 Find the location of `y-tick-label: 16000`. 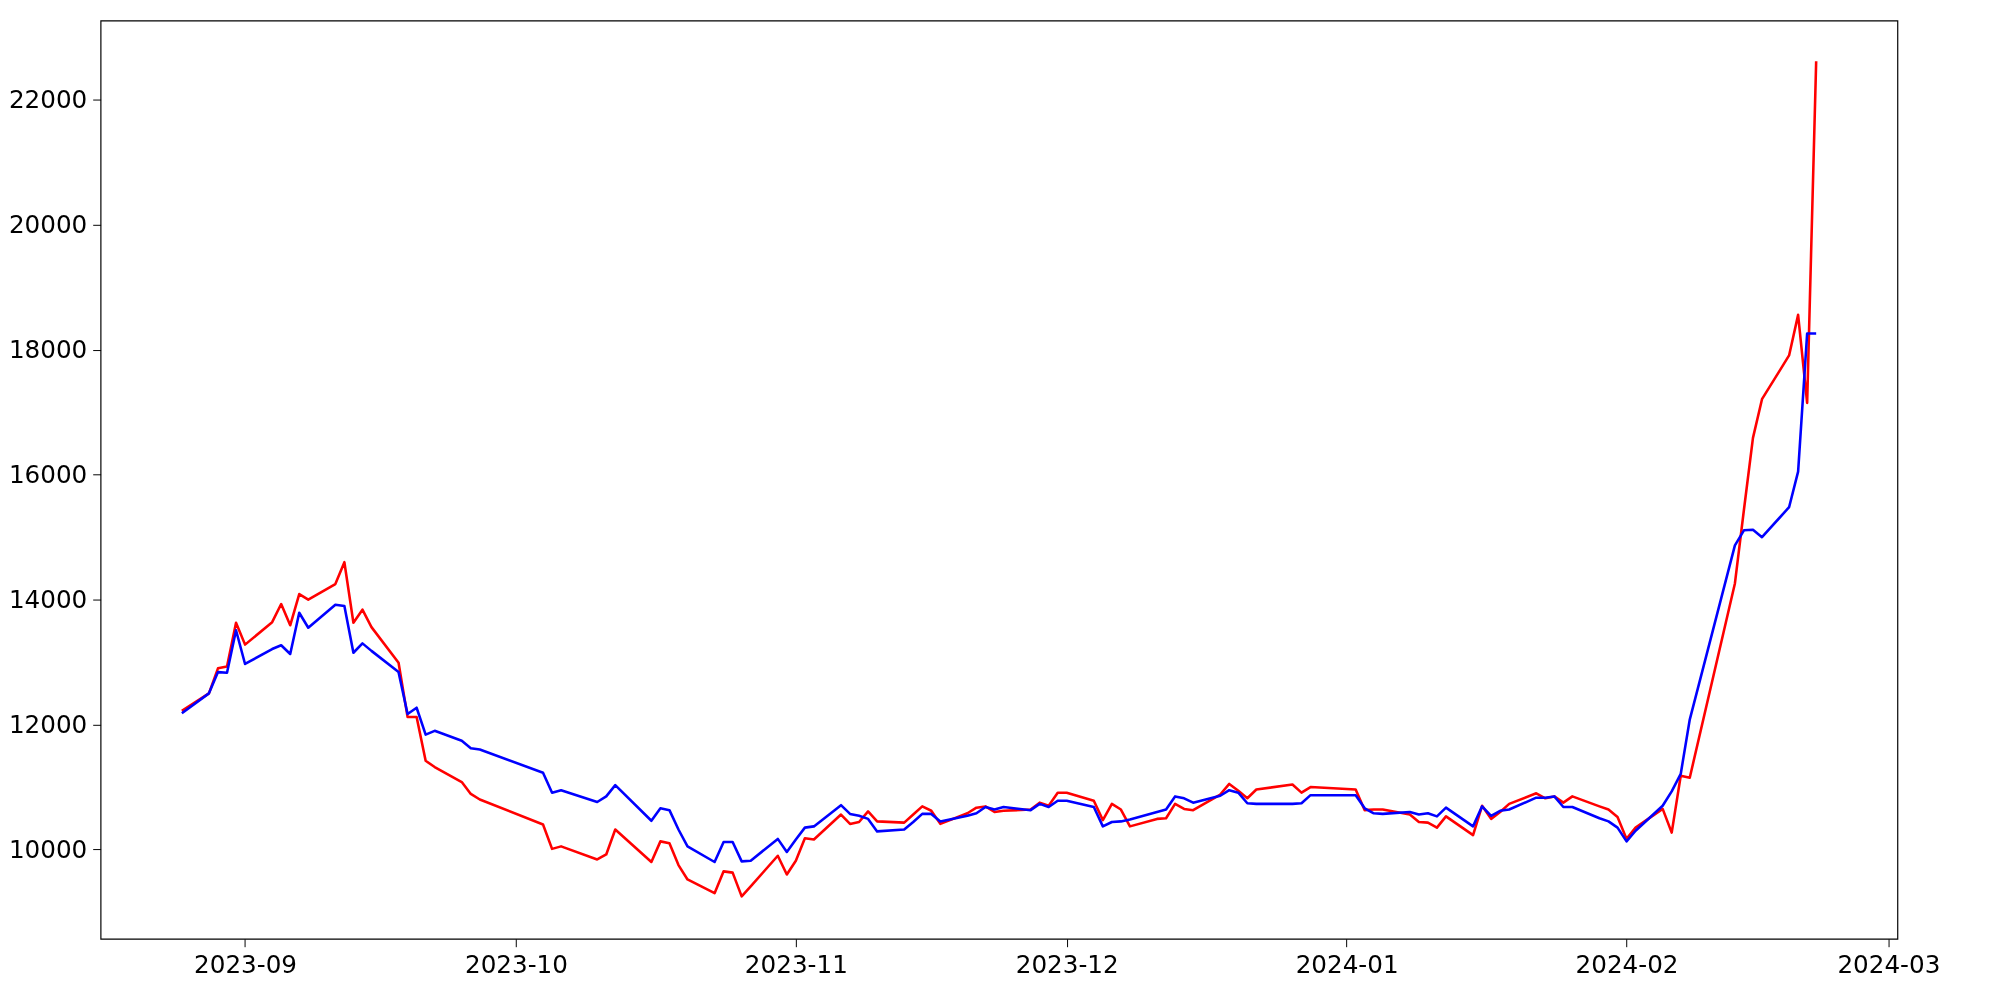

y-tick-label: 16000 is located at coordinates (48, 475).